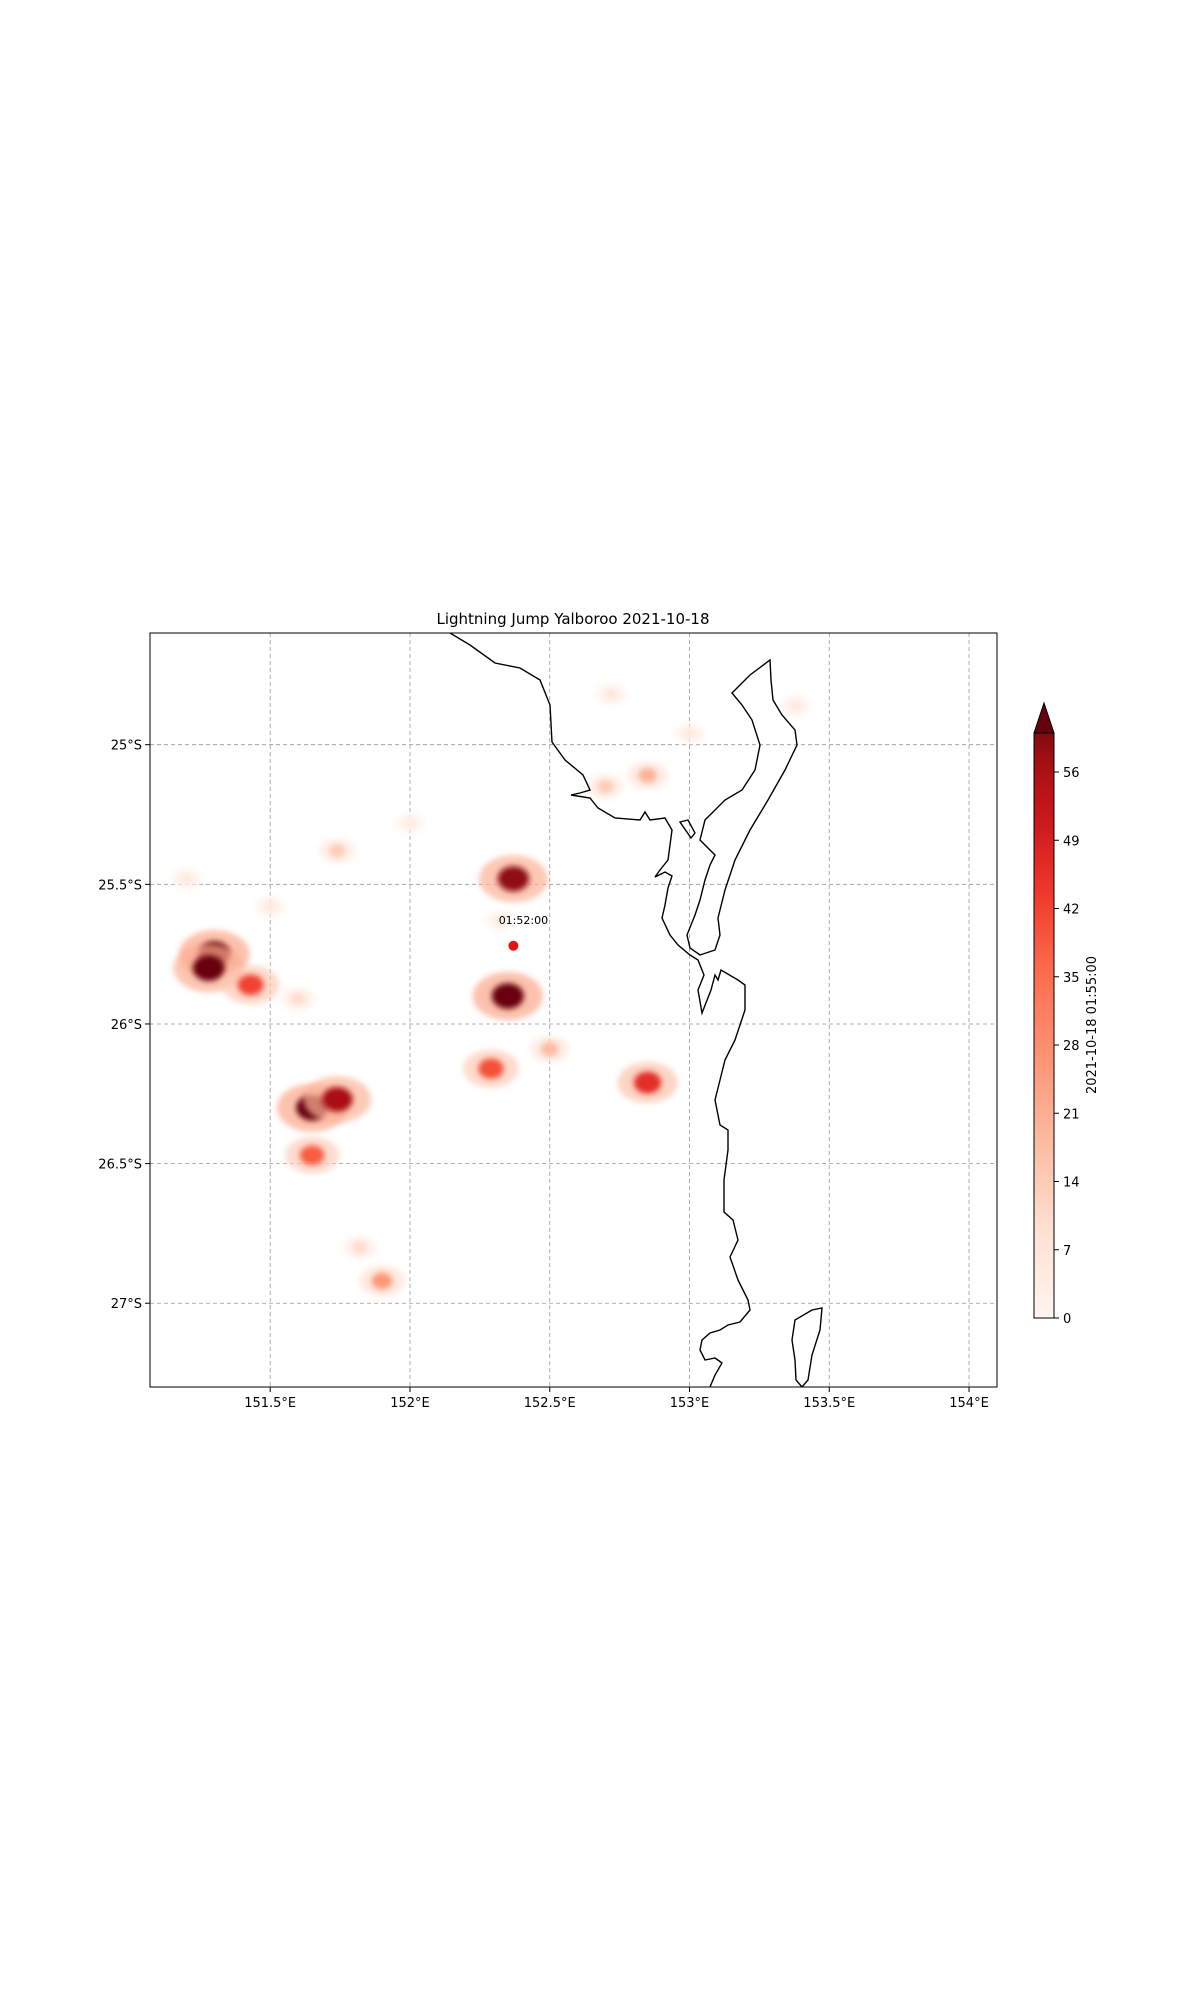  What do you see at coordinates (120, 1165) in the screenshot?
I see `lat-tick-label: 26.5°S` at bounding box center [120, 1165].